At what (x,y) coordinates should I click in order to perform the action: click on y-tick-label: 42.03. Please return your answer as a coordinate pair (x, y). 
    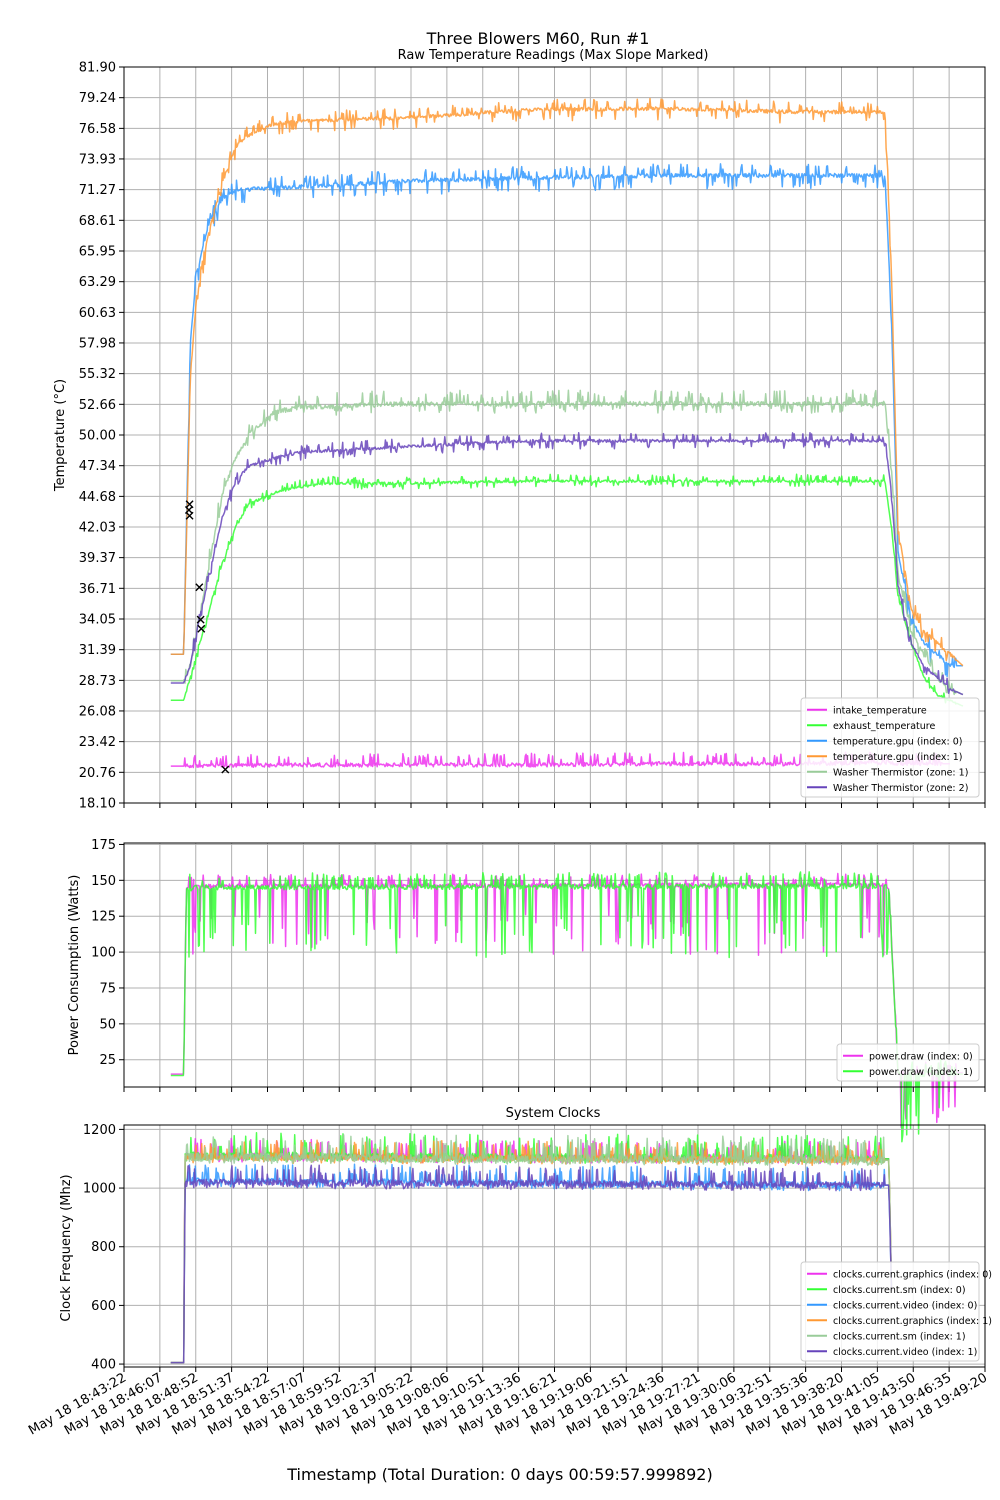
    Looking at the image, I should click on (97, 527).